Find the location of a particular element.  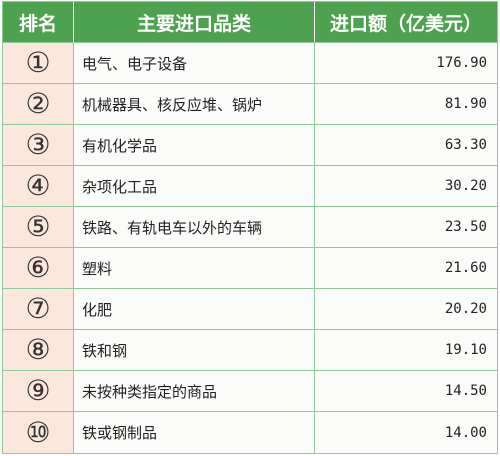

table-row: ⑨ 未按种类指定的商品 14.50 is located at coordinates (250, 391).